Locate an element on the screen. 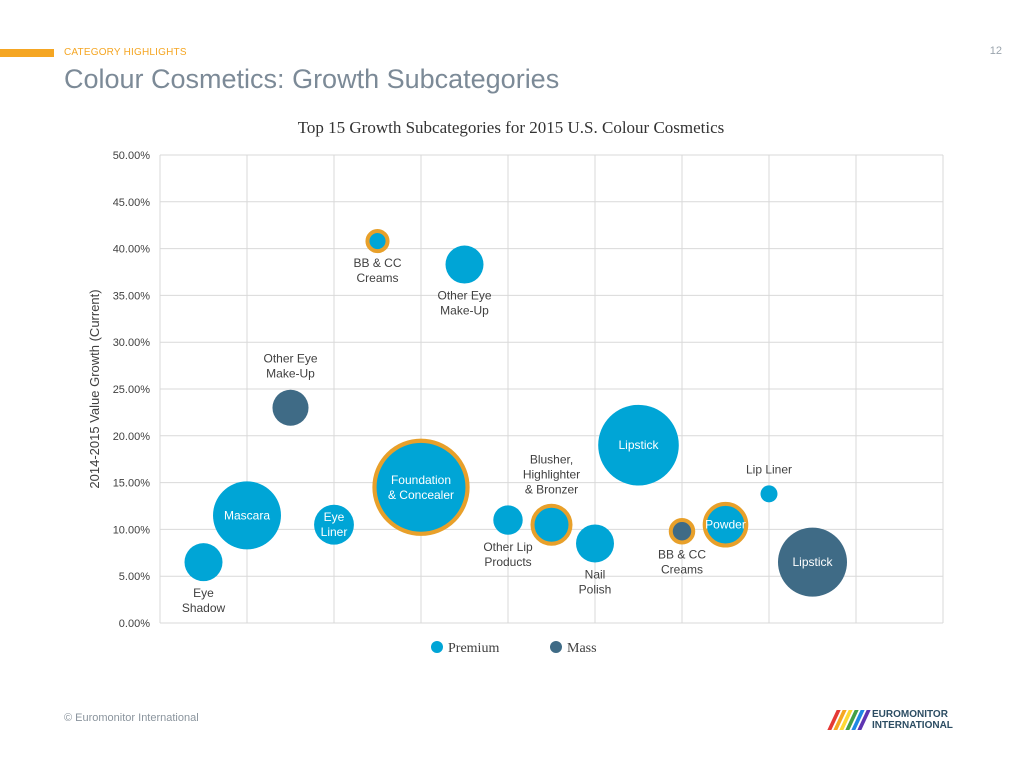 The height and width of the screenshot is (768, 1024). y-tick-label: 20.00% is located at coordinates (132, 437).